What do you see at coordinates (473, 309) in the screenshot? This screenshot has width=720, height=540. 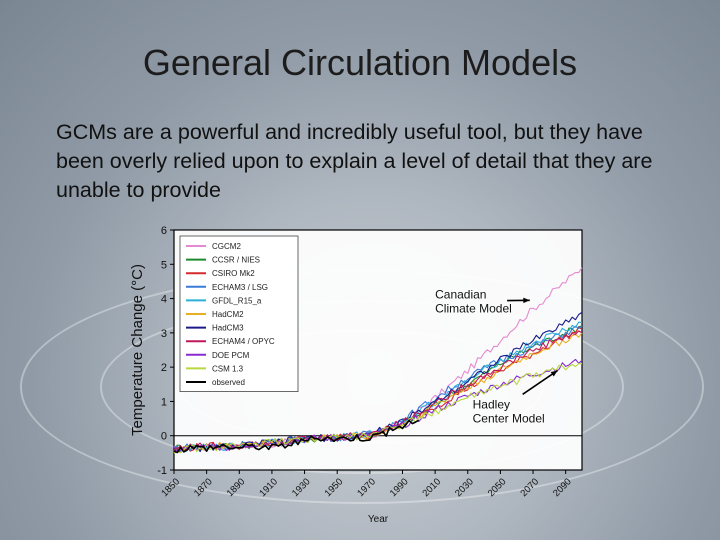 I see `annotation-label: Climate Model` at bounding box center [473, 309].